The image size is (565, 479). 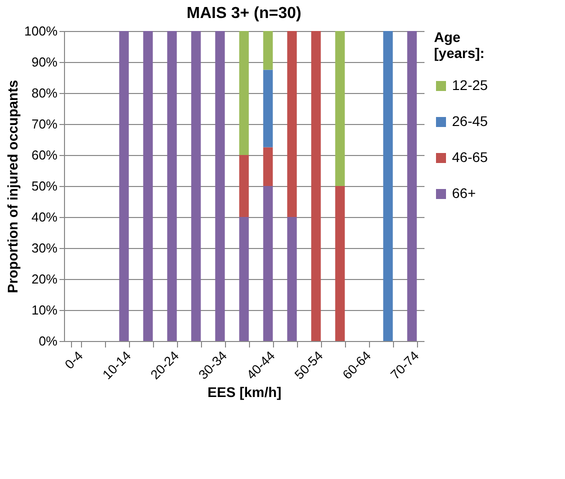 I want to click on legend-label: 26-45, so click(x=470, y=121).